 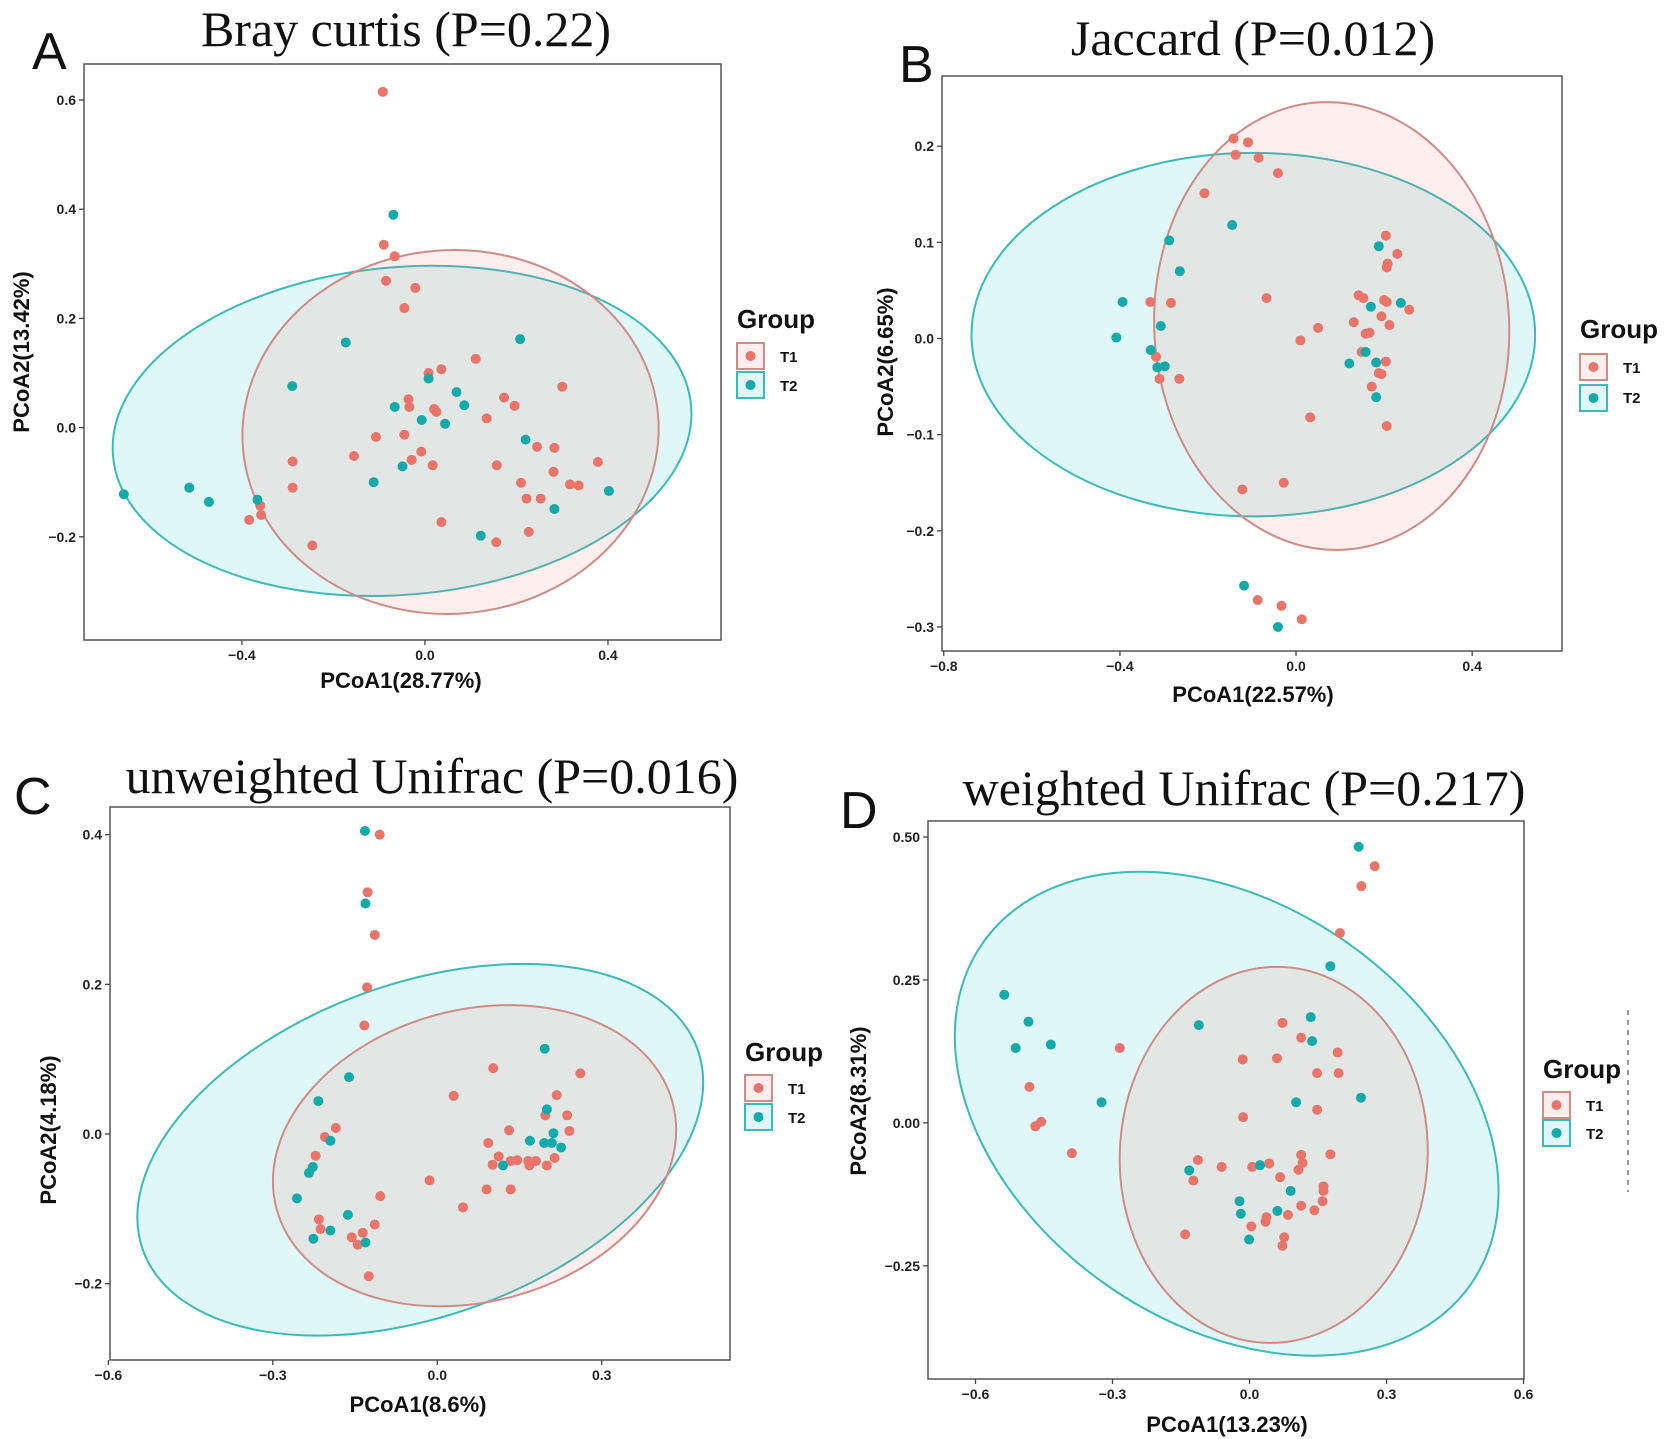 What do you see at coordinates (62, 537) in the screenshot?
I see `y-tick-label: −0.2` at bounding box center [62, 537].